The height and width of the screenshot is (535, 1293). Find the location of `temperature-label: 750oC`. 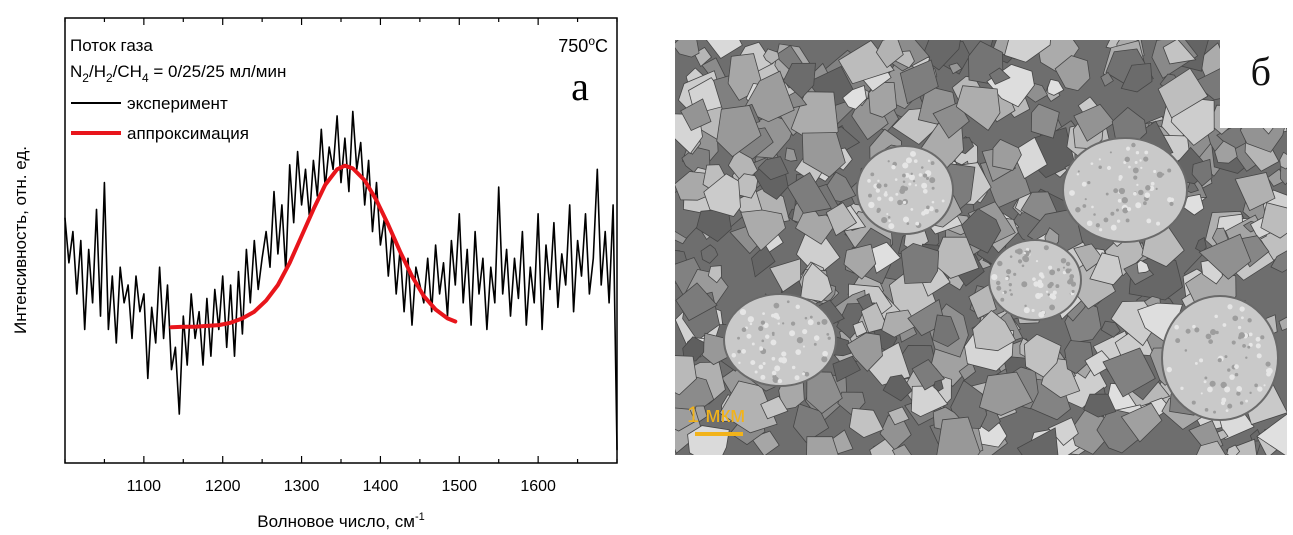

temperature-label: 750oC is located at coordinates (583, 45).